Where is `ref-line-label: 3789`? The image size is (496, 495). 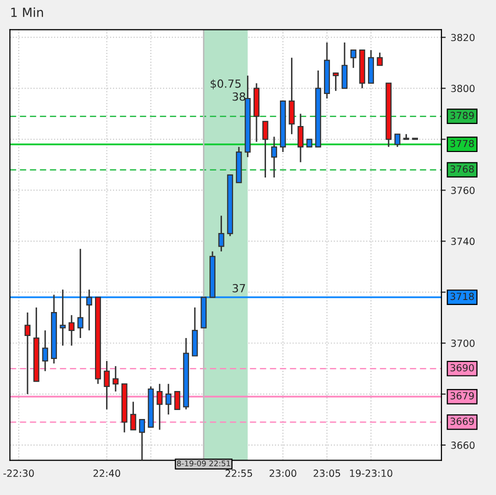
ref-line-label: 3789 is located at coordinates (462, 116).